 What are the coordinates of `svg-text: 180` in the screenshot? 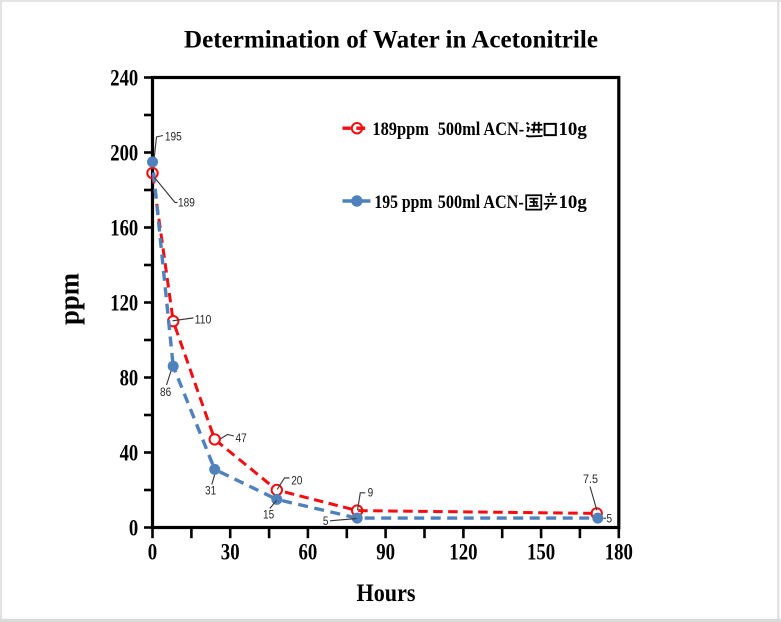 It's located at (619, 551).